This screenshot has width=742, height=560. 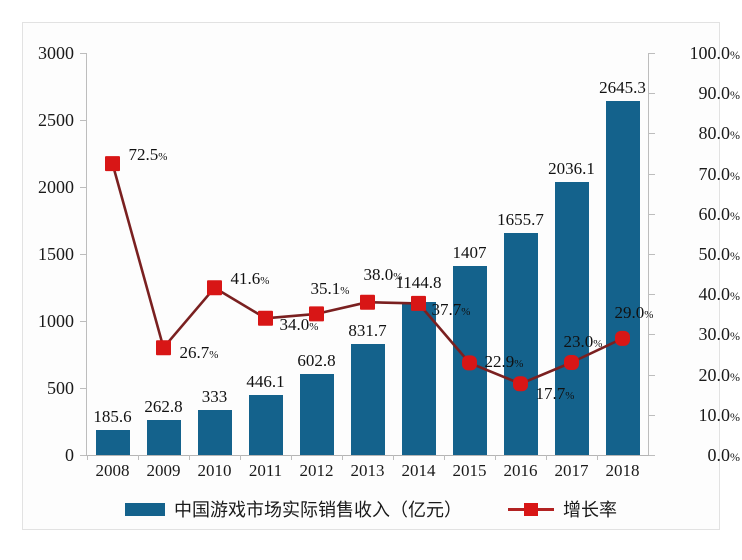 I want to click on y-axis-right-tick-label: 100.0%, so click(x=715, y=53).